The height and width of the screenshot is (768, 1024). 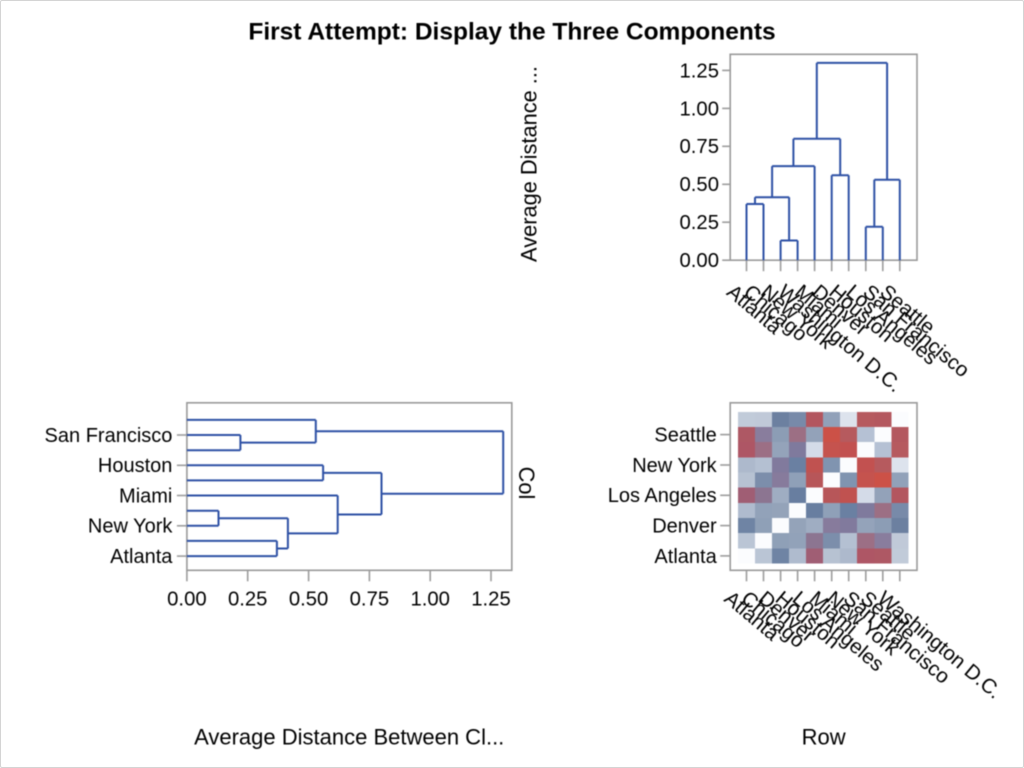 I want to click on svg-text: Houston, so click(x=135, y=466).